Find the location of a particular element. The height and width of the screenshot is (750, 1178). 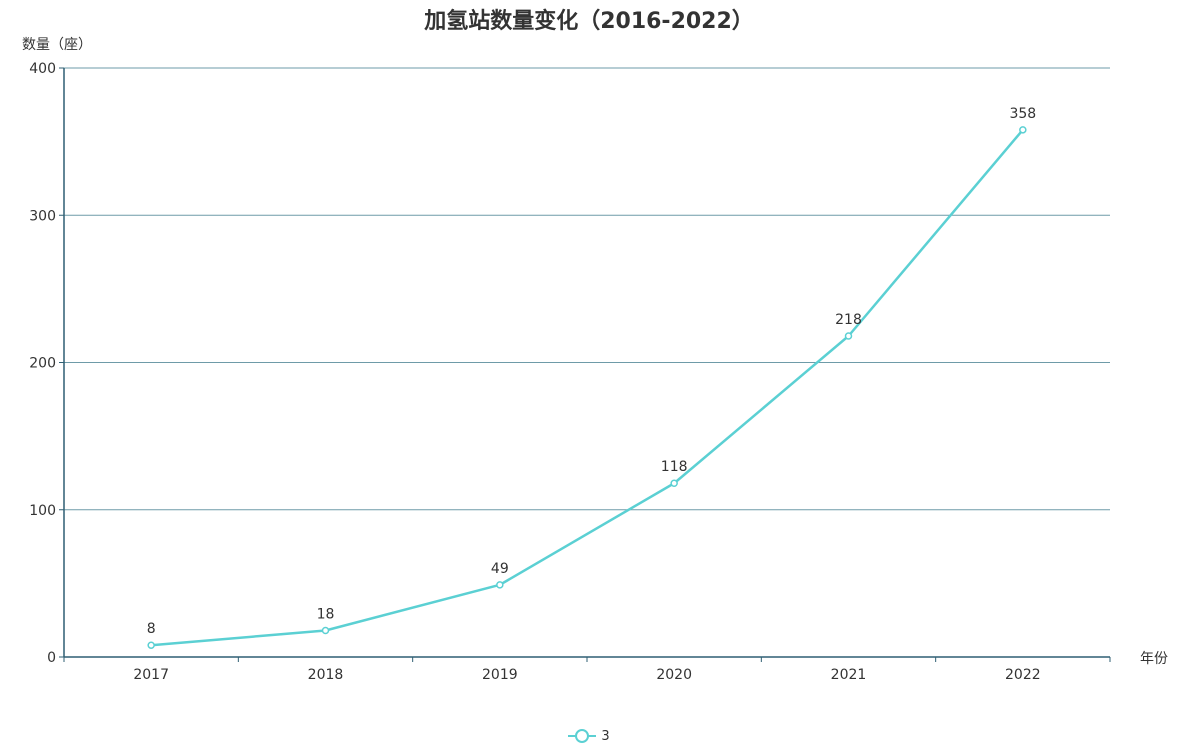

y-tick-label: 200 is located at coordinates (42, 364).